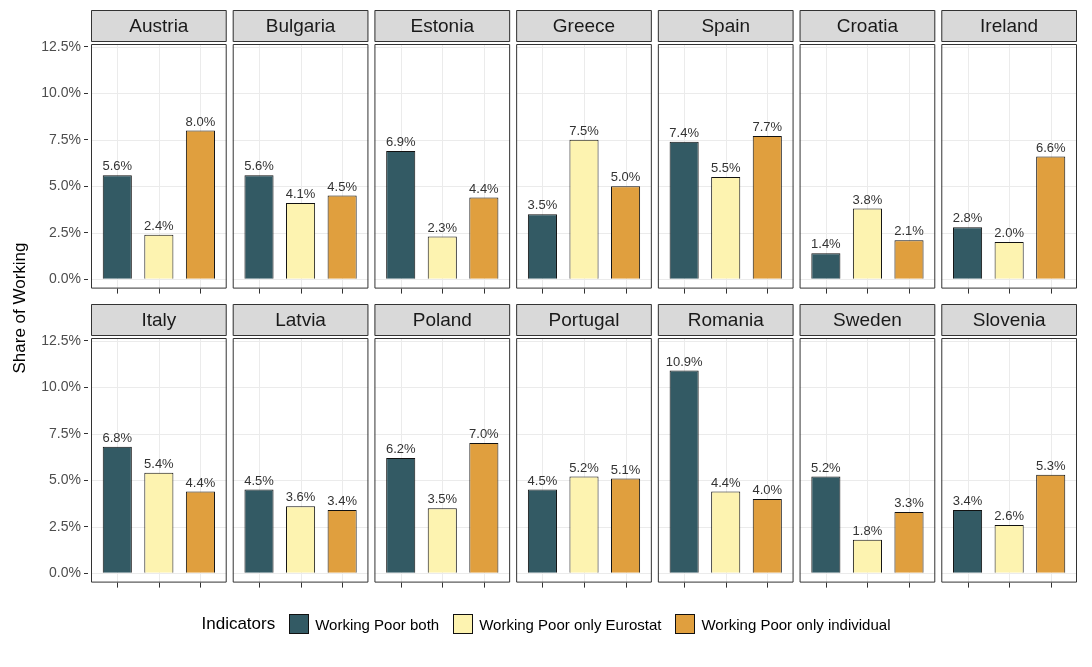  Describe the element at coordinates (867, 25) in the screenshot. I see `x-tick-label: Croatia` at that location.